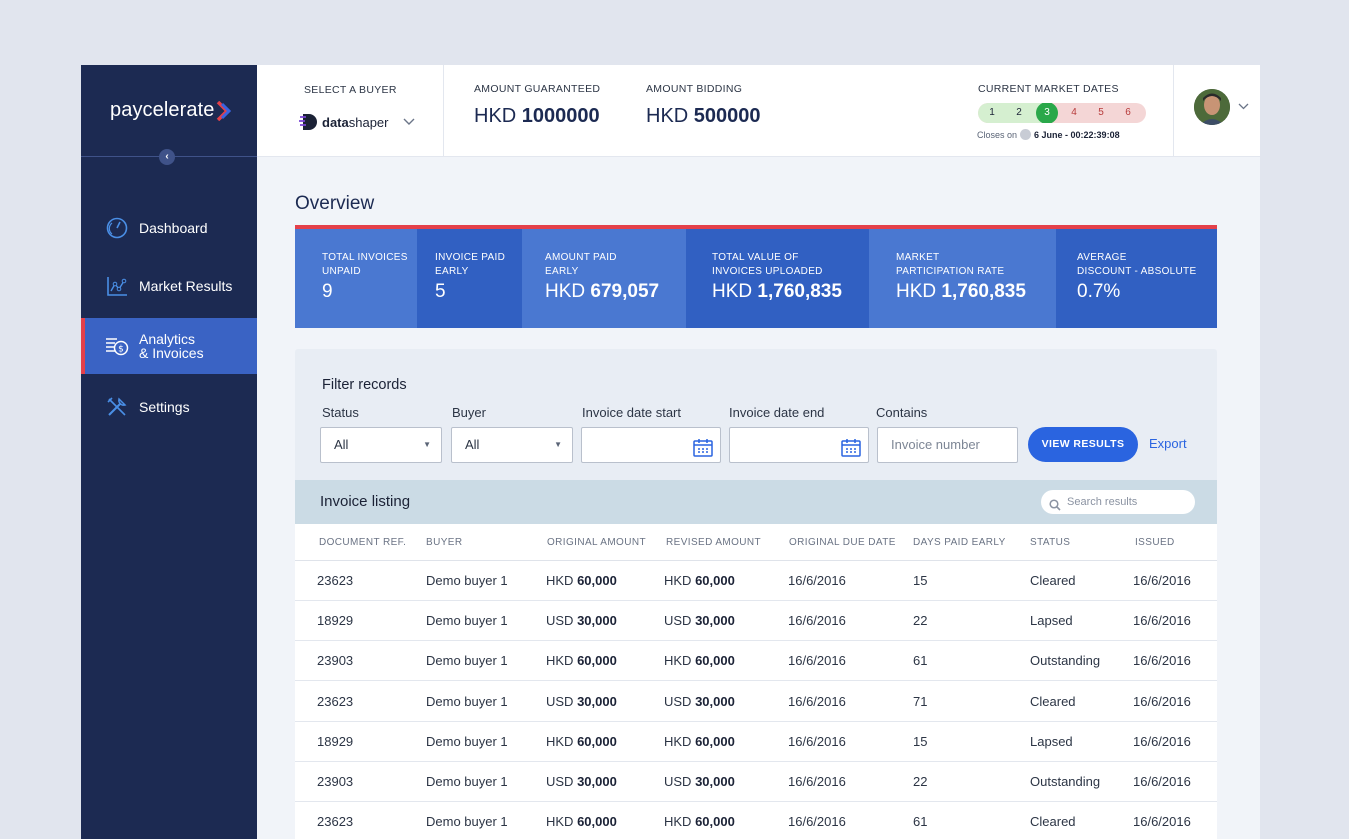 The image size is (1349, 839). Describe the element at coordinates (1083, 444) in the screenshot. I see `view-results-button: VIEW RESULTS` at that location.